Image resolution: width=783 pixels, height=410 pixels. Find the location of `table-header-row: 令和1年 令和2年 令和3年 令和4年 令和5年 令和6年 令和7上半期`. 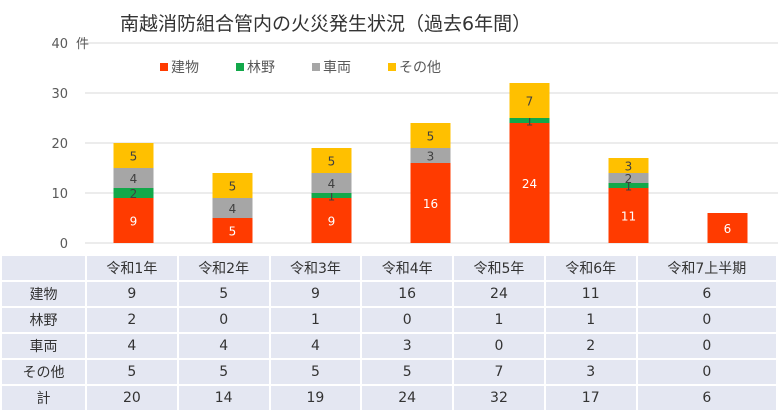

table-header-row: 令和1年 令和2年 令和3年 令和4年 令和5年 令和6年 令和7上半期 is located at coordinates (389, 268).